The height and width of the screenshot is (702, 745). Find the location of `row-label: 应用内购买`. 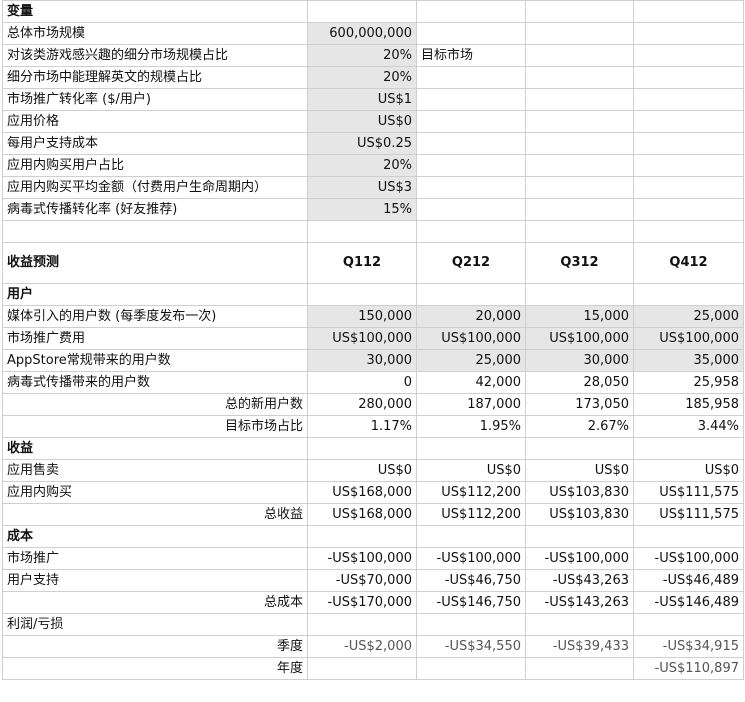

row-label: 应用内购买 is located at coordinates (155, 492).